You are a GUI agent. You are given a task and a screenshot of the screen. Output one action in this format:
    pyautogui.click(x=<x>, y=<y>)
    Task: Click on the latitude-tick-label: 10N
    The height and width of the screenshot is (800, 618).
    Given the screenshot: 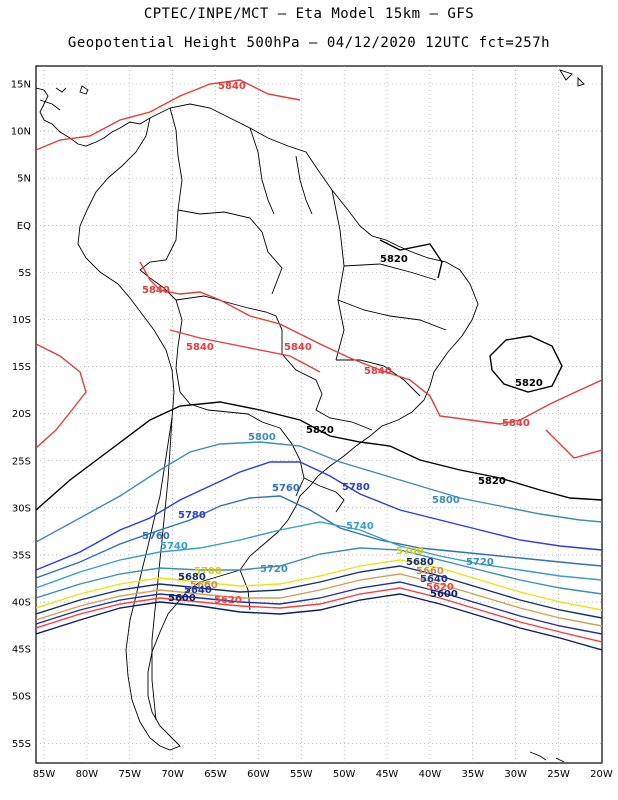 What is the action you would take?
    pyautogui.click(x=21, y=132)
    